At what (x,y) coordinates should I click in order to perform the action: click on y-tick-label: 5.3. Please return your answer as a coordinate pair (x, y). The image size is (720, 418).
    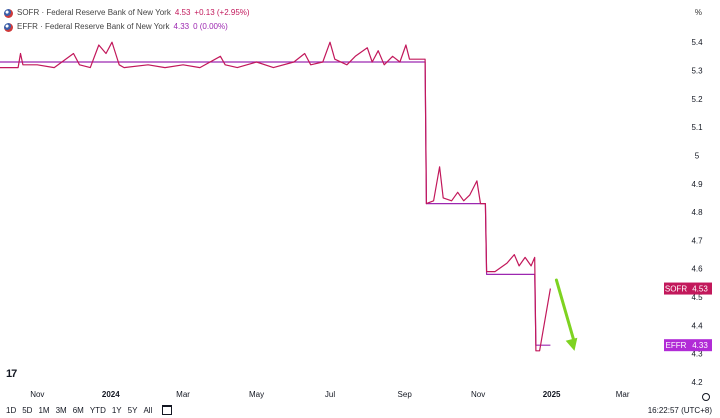
    Looking at the image, I should click on (697, 70).